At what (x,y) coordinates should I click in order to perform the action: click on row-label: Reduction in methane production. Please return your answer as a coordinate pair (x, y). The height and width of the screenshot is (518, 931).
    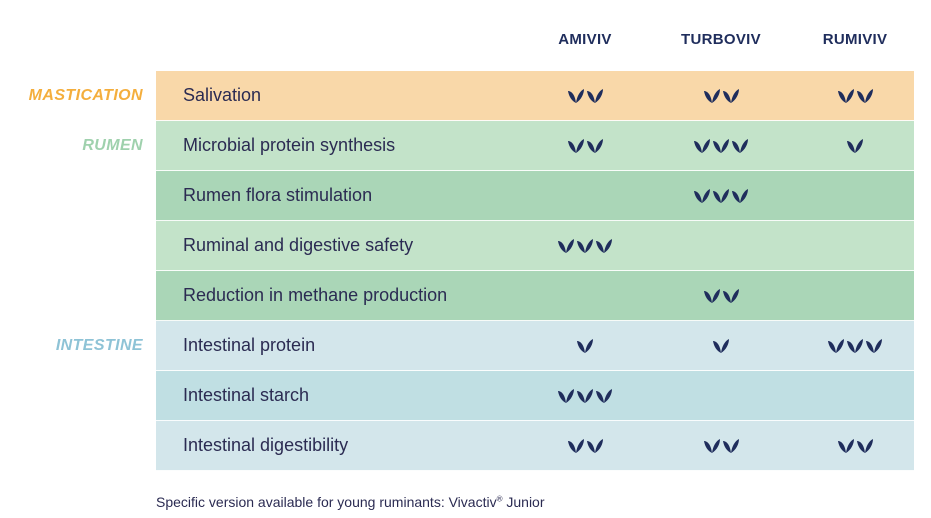
    Looking at the image, I should click on (315, 295).